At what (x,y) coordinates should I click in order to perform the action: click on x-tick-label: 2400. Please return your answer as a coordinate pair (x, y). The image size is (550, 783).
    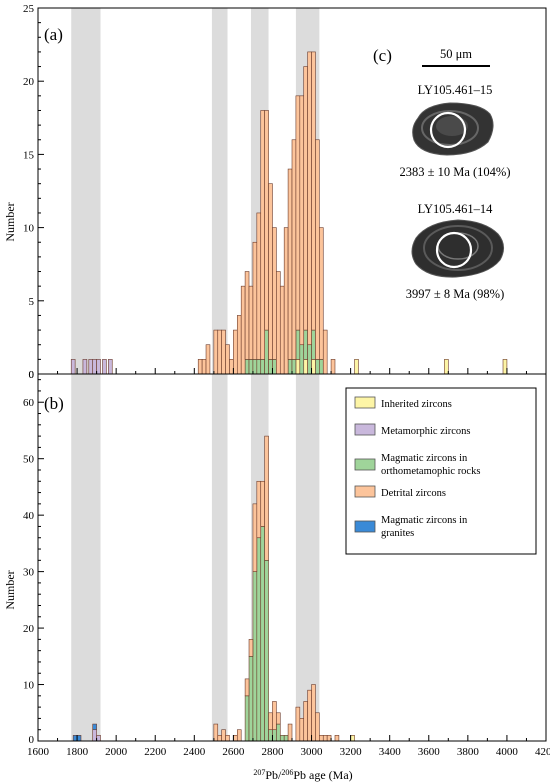
    Looking at the image, I should click on (194, 752).